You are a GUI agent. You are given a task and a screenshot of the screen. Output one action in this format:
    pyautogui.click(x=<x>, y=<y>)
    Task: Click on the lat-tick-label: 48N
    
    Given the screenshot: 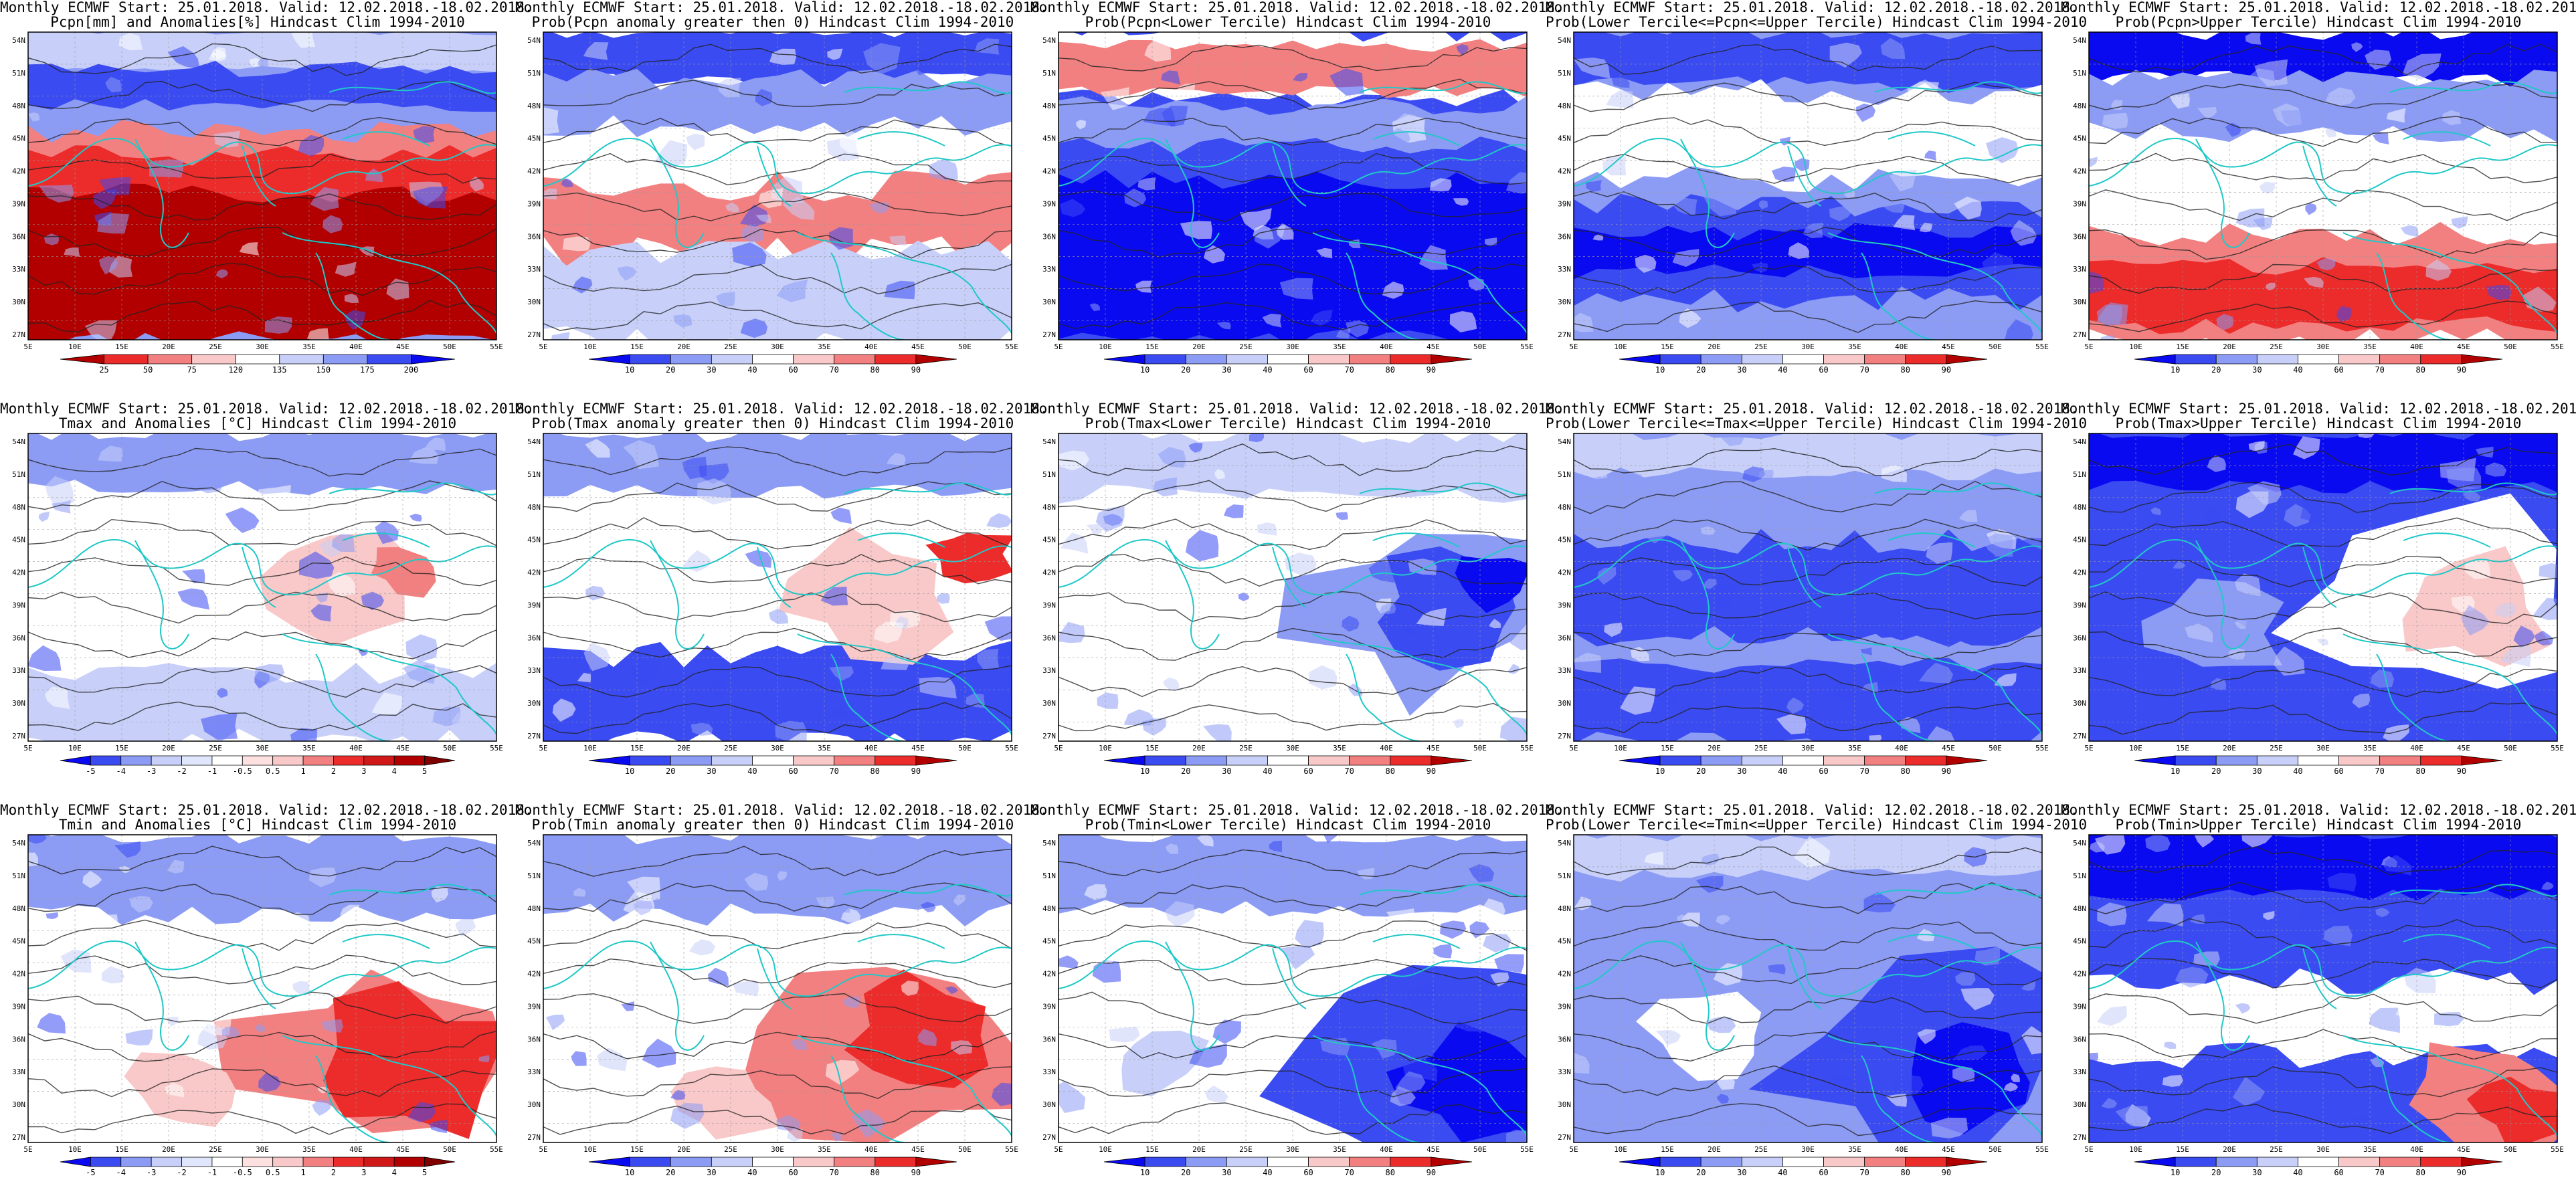 What is the action you would take?
    pyautogui.click(x=1049, y=106)
    